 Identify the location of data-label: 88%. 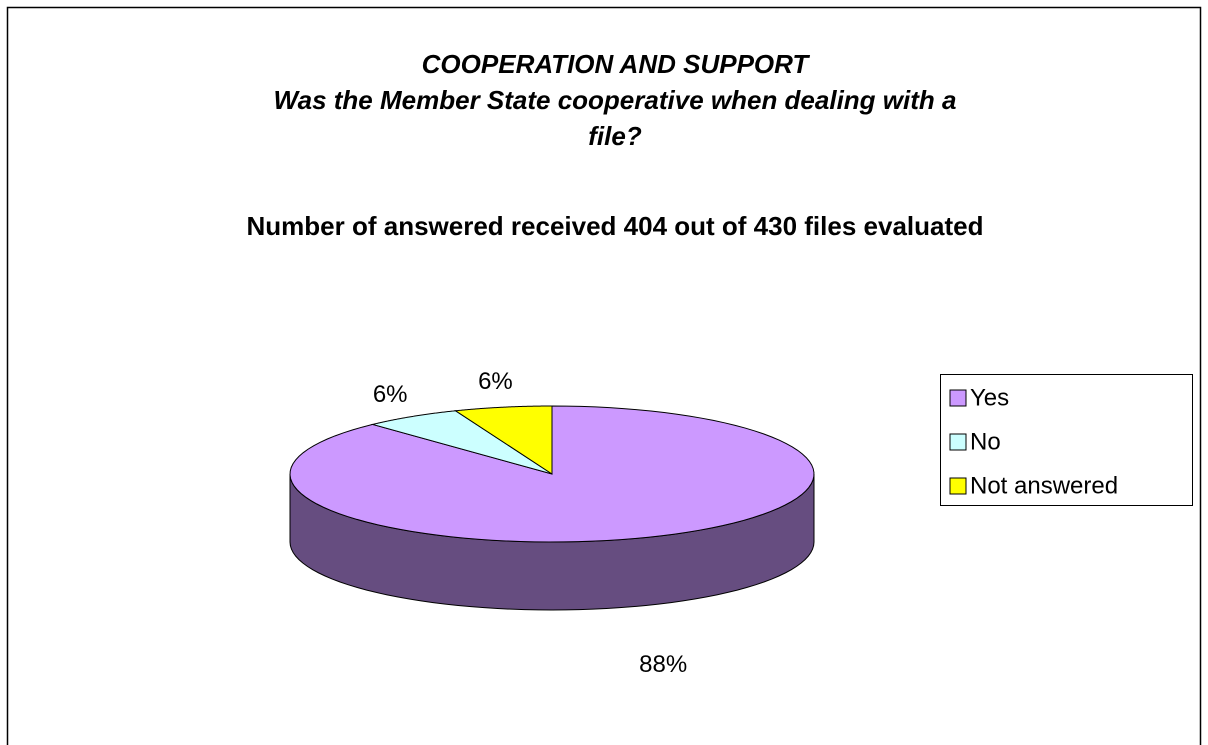
(663, 664).